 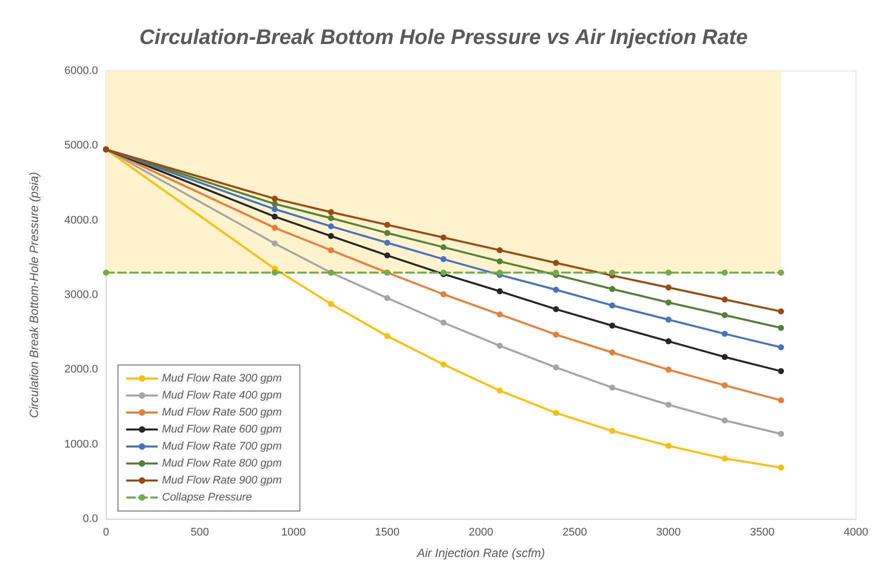 I want to click on legend-label: Mud Flow Rate 400 gpm, so click(x=222, y=396).